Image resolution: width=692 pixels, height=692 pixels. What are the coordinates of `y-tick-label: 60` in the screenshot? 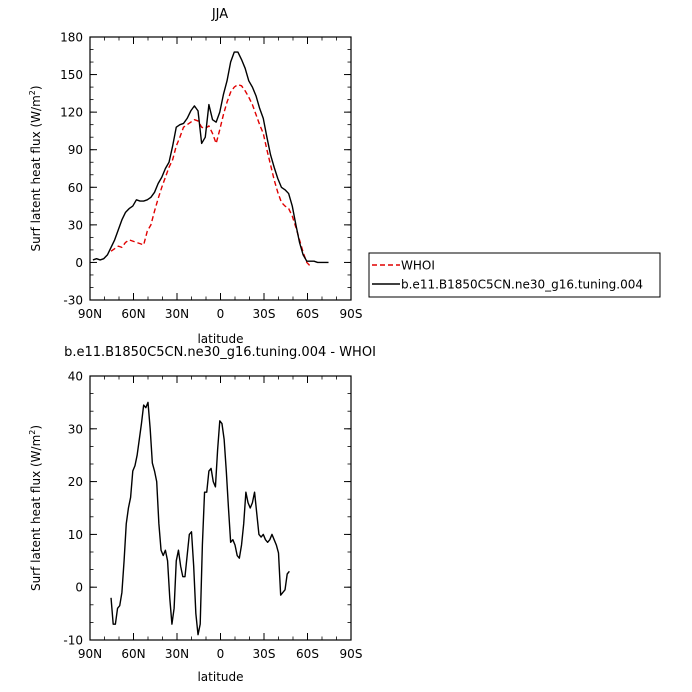 It's located at (75, 188).